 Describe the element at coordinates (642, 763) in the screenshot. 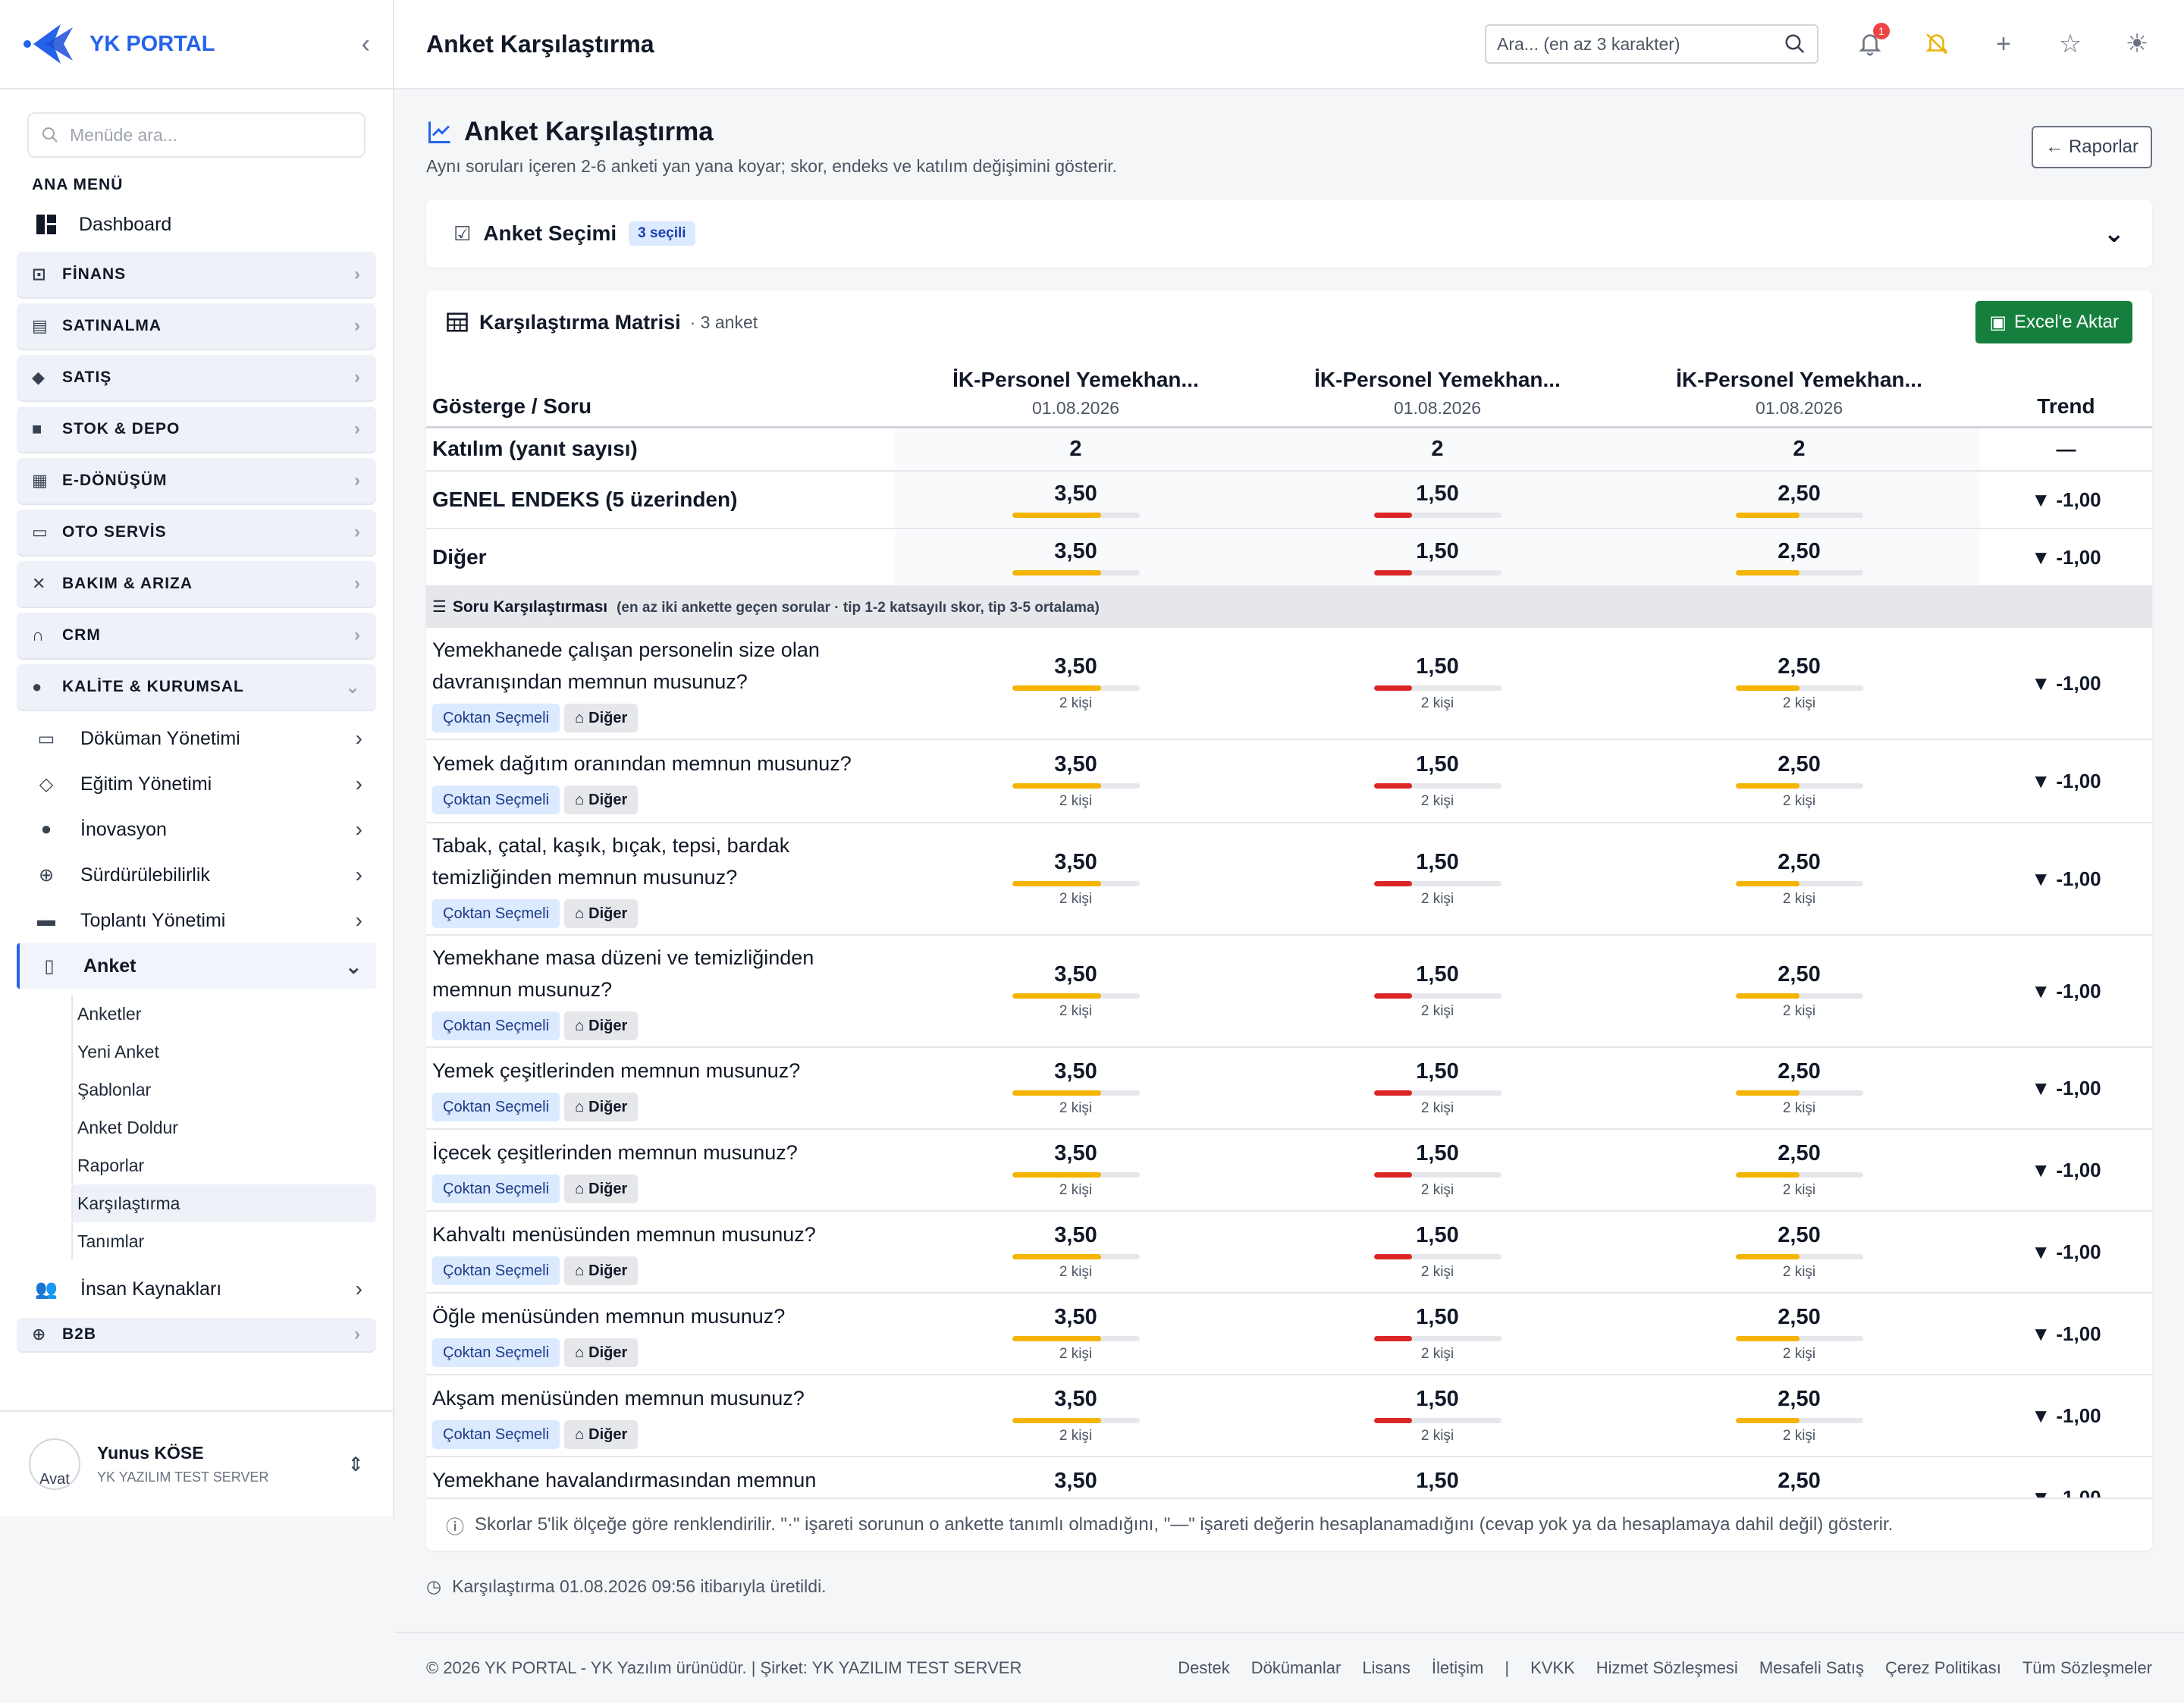

I see `question-text: Yemek dağıtım oranından memnun musunuz?` at that location.